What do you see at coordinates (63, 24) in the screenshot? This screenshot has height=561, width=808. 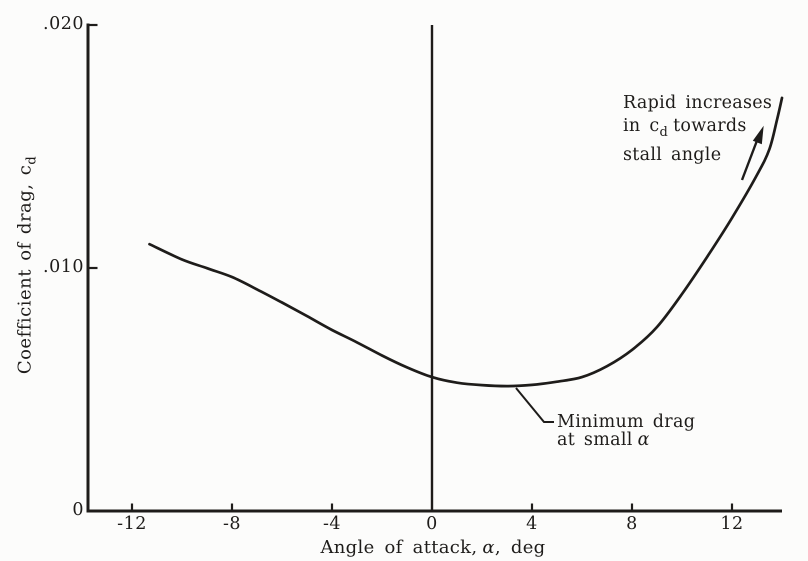 I see `y-tick-label-.020: .020` at bounding box center [63, 24].